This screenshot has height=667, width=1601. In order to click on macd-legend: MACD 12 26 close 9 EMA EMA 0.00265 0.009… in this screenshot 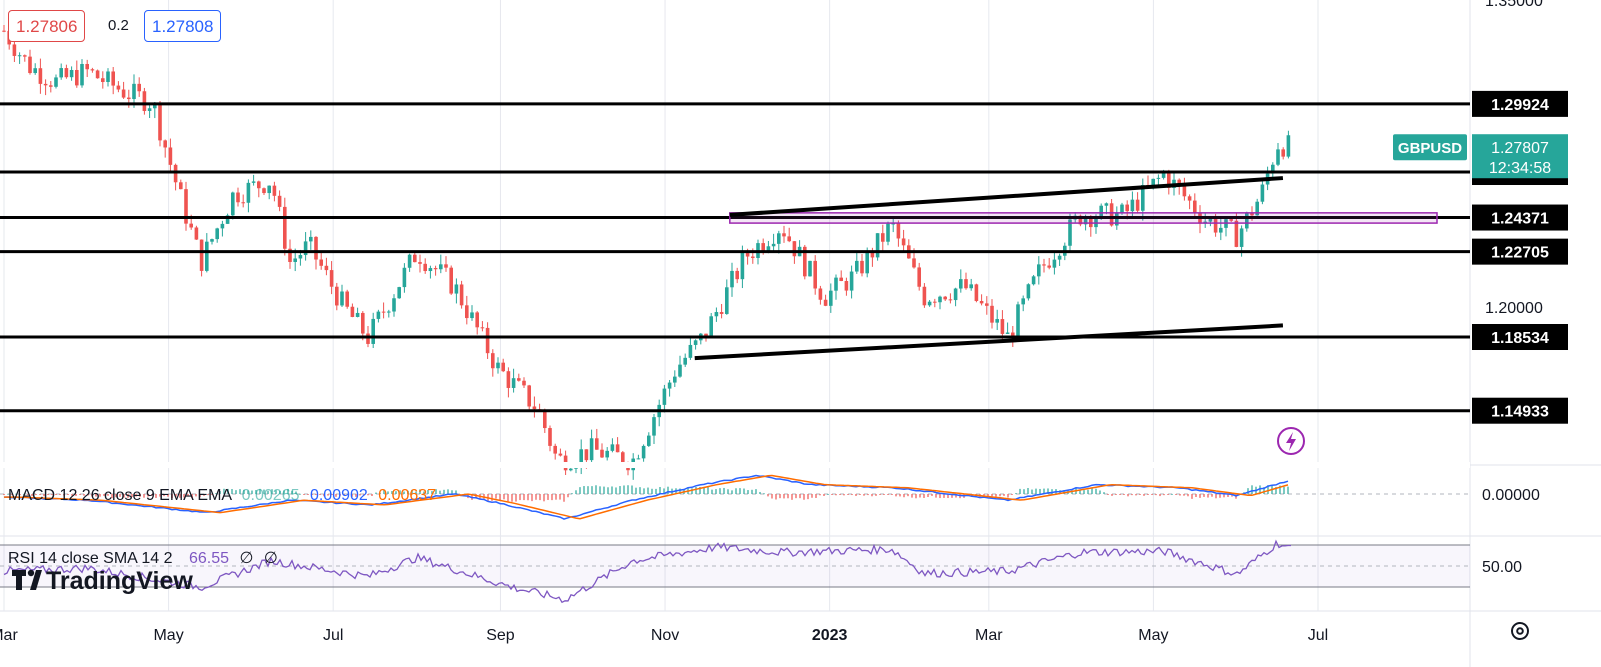, I will do `click(222, 496)`.